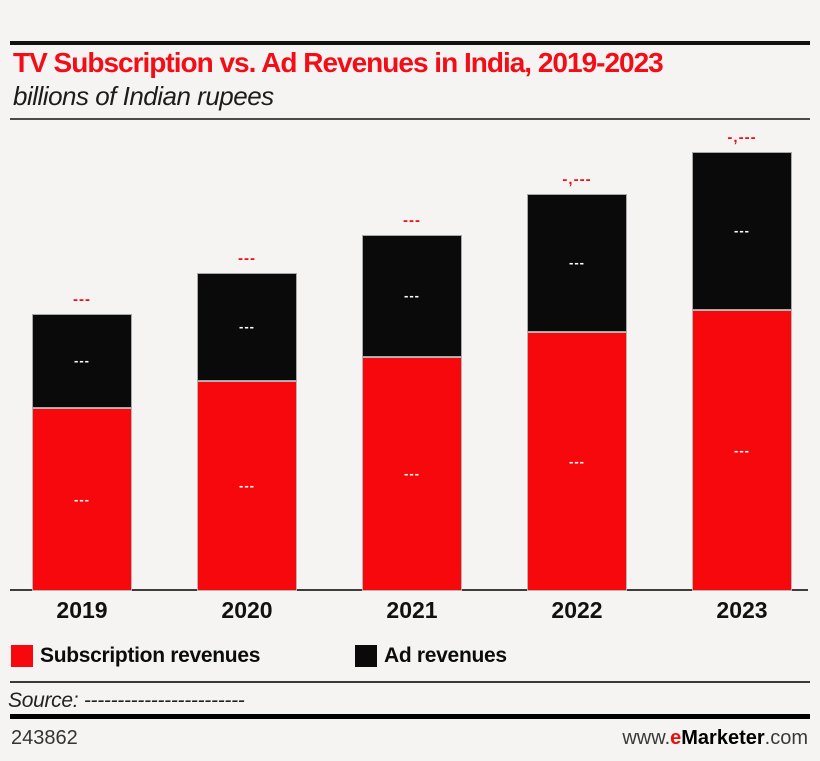  I want to click on x-axis-label-2019: 2019, so click(82, 610).